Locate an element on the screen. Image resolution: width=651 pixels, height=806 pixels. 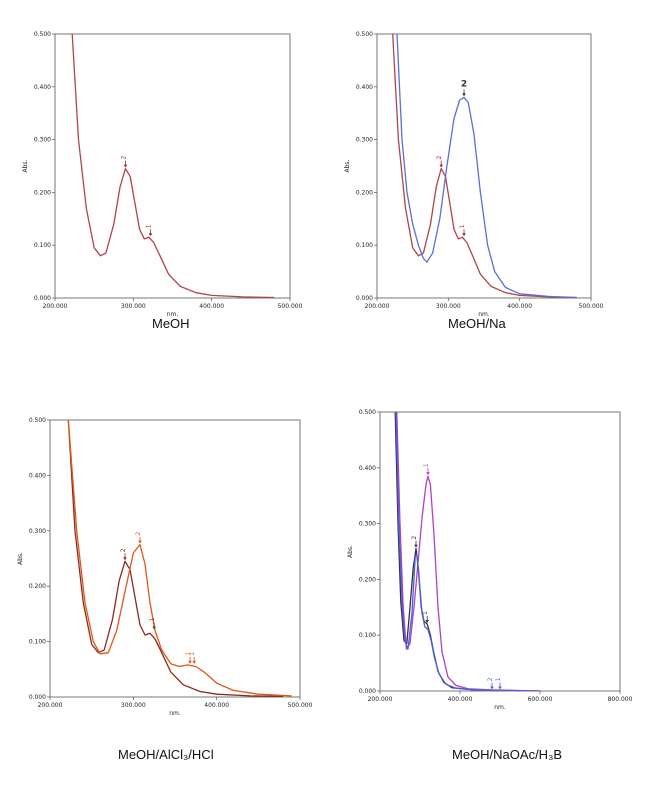
x-tick-label: 800.000 is located at coordinates (620, 699).